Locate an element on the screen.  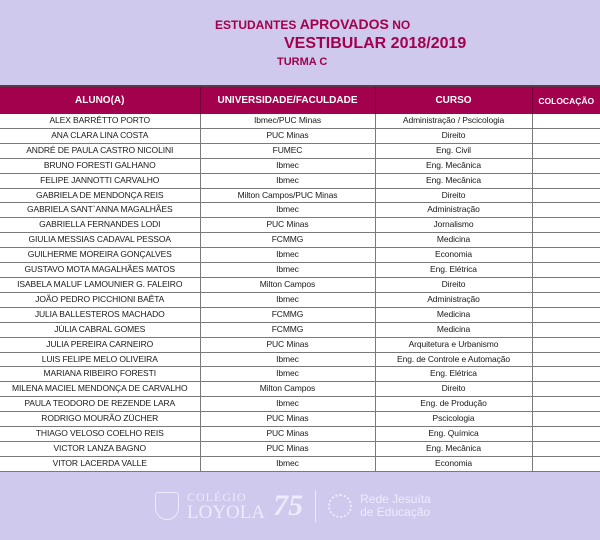
column-header-placement: COLOCAÇÃO is located at coordinates (566, 99).